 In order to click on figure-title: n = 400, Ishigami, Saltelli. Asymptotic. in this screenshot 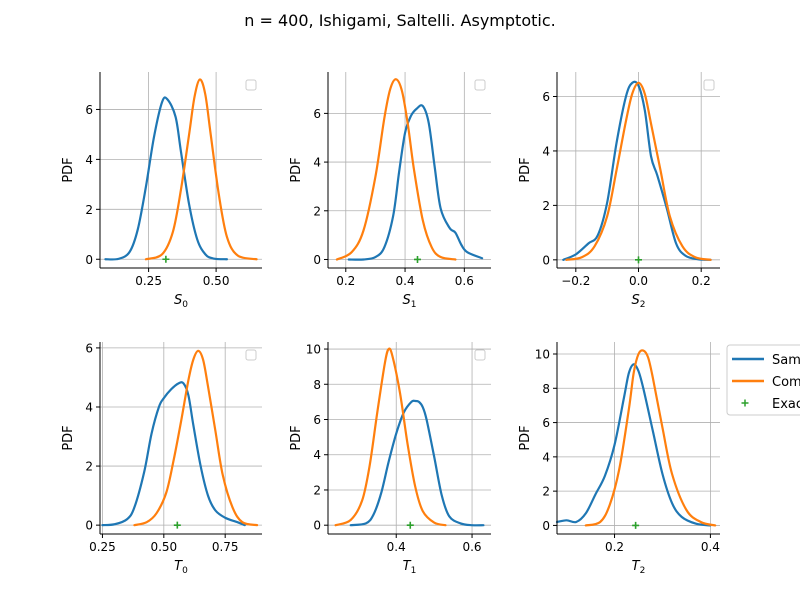, I will do `click(399, 20)`.